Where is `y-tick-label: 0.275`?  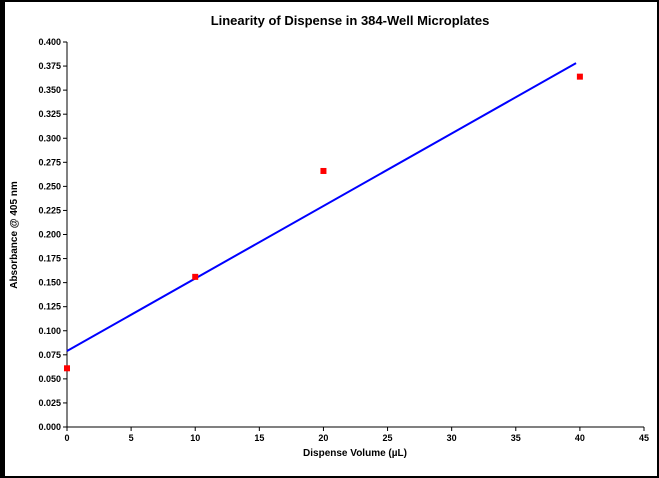
y-tick-label: 0.275 is located at coordinates (49, 162).